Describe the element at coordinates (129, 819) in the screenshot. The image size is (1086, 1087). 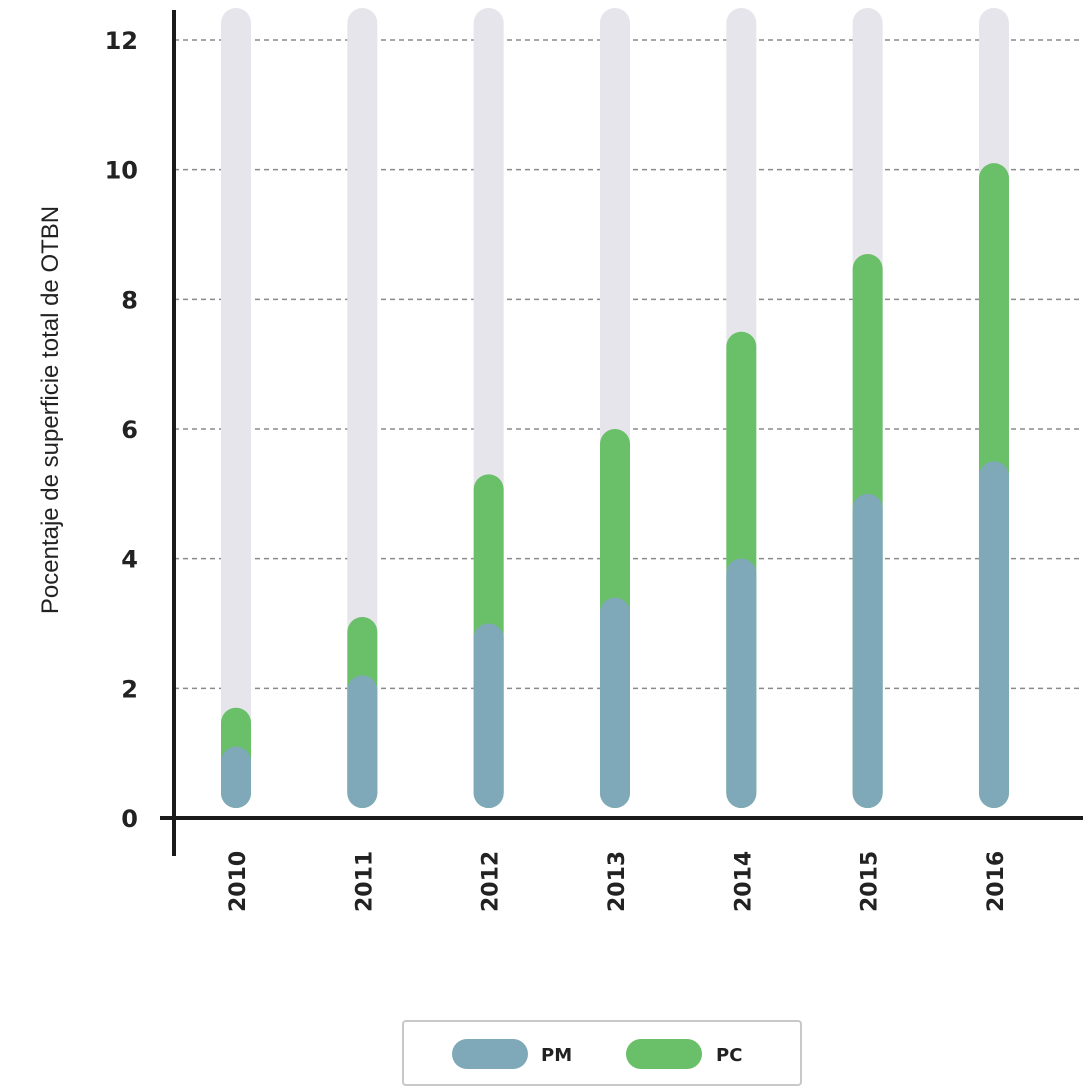
I see `y-tick-label: 0` at that location.